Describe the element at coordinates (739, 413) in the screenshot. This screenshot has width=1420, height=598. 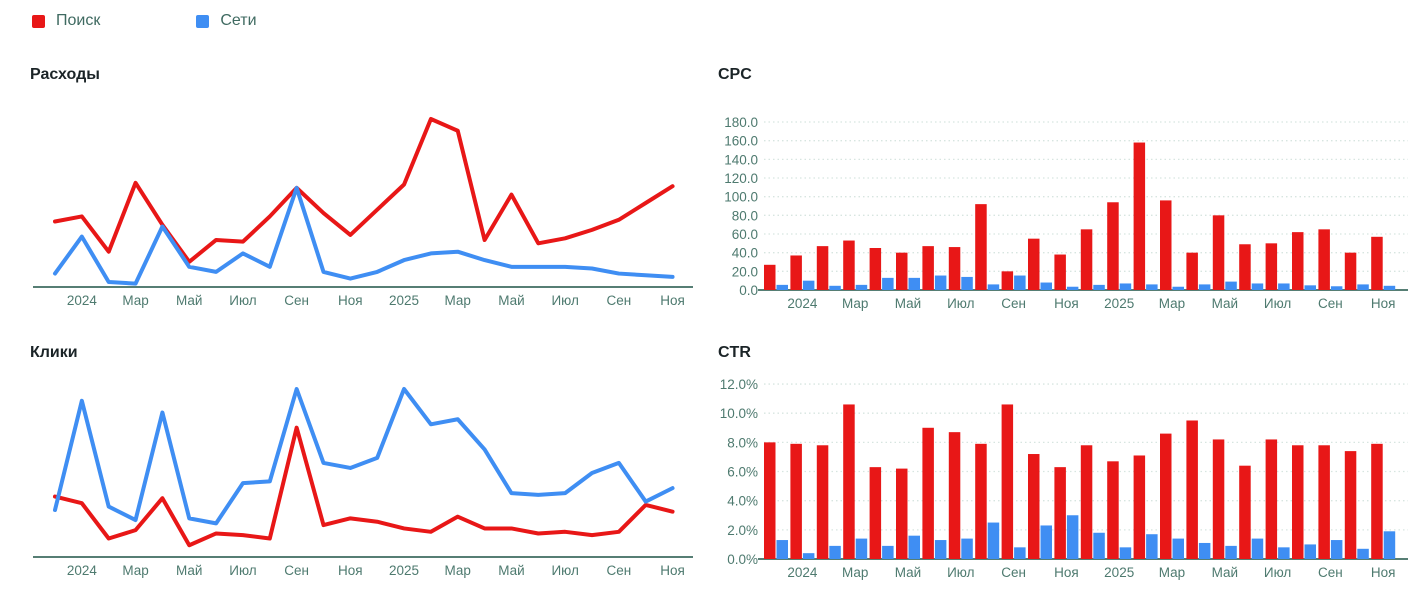
I see `svg-text: 10.0%` at that location.